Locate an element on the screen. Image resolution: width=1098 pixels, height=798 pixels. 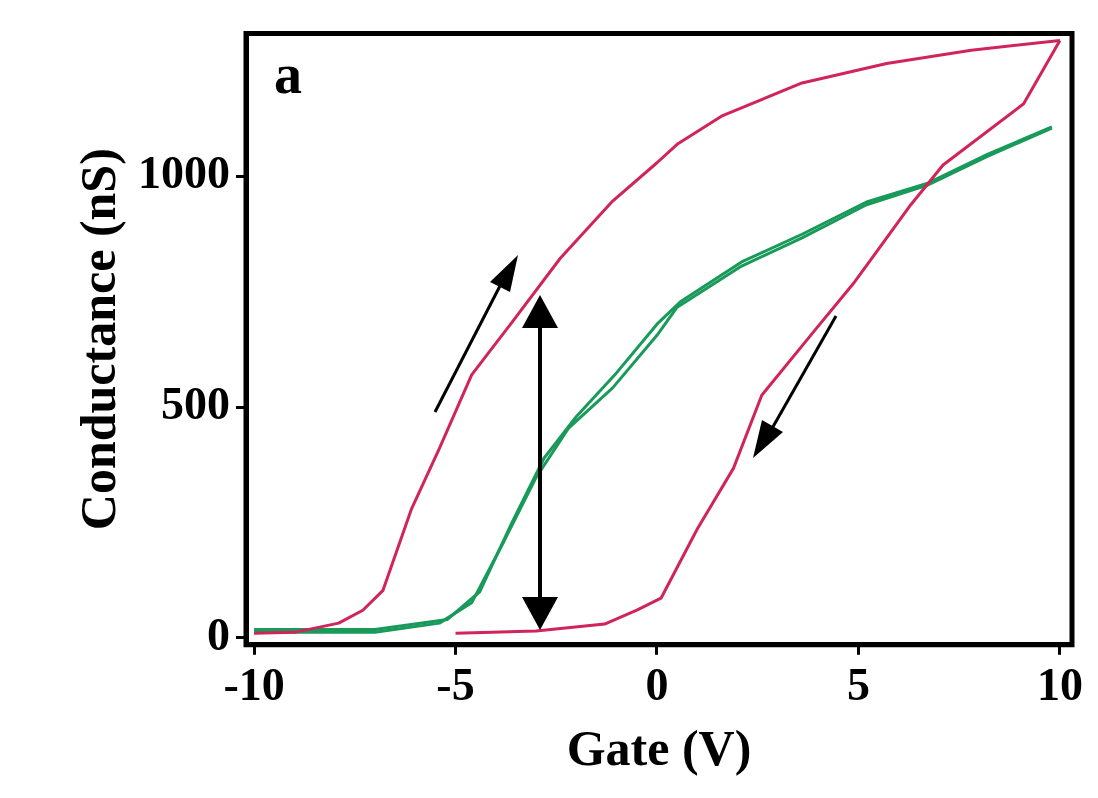
y-tick-label: 1000 is located at coordinates (184, 173).